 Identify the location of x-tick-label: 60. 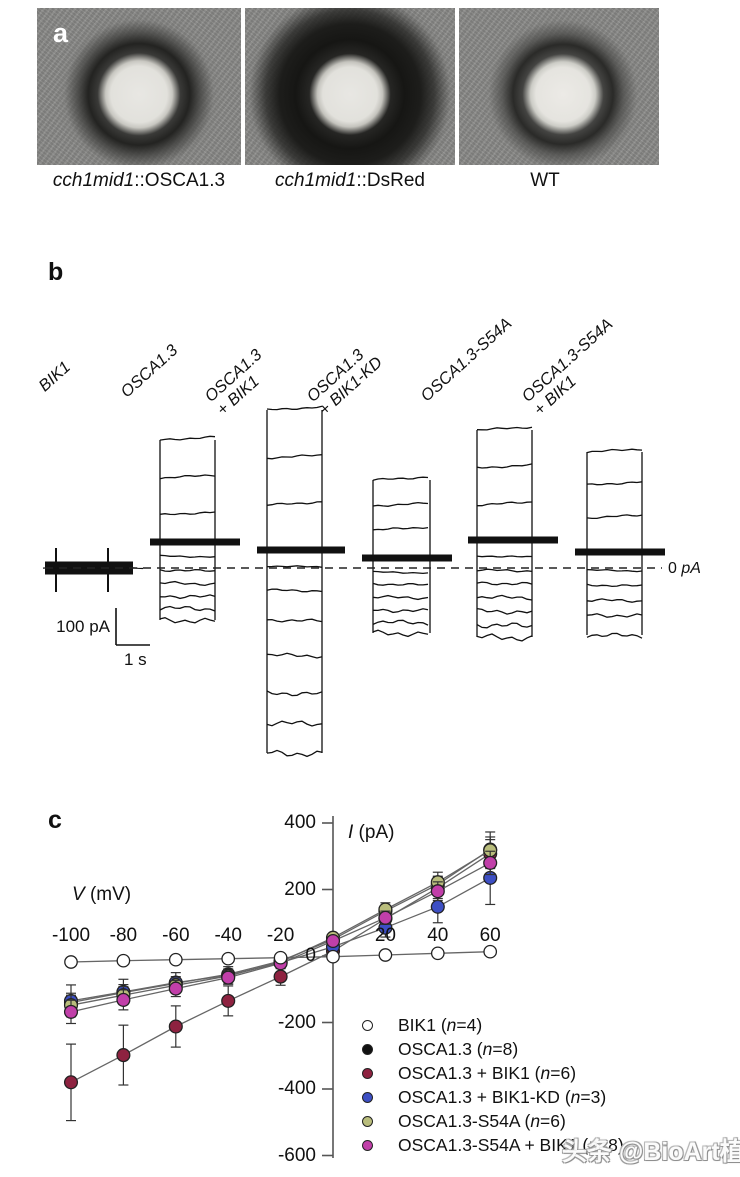
(490, 935).